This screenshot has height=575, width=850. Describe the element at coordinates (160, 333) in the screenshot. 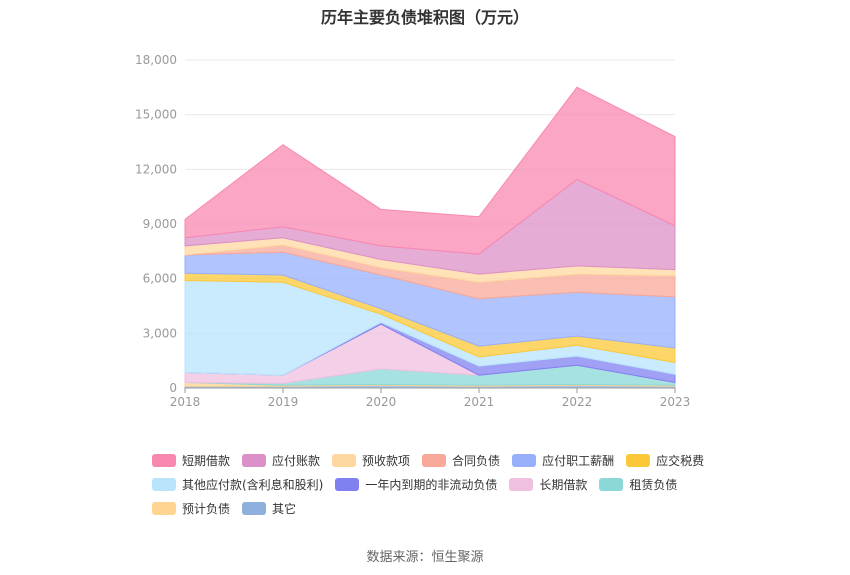

I see `y-tick-label: 3,000` at that location.